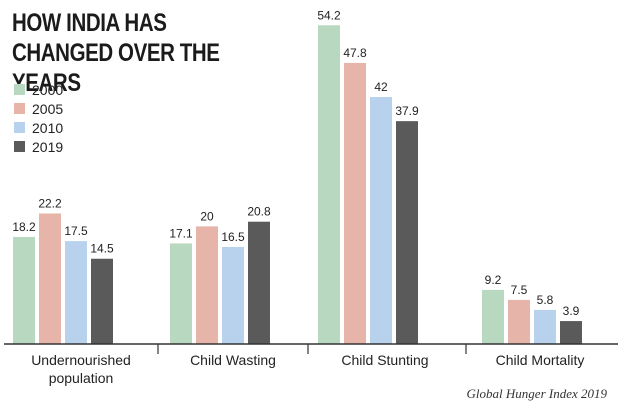 Image resolution: width=625 pixels, height=418 pixels. What do you see at coordinates (540, 360) in the screenshot?
I see `category-label-3: Child Mortality` at bounding box center [540, 360].